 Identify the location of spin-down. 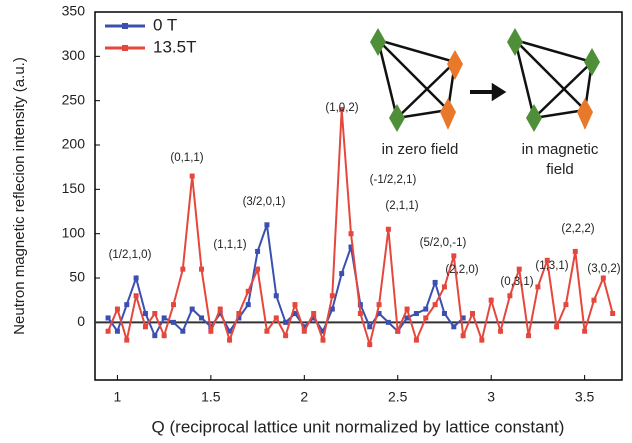
(585, 114).